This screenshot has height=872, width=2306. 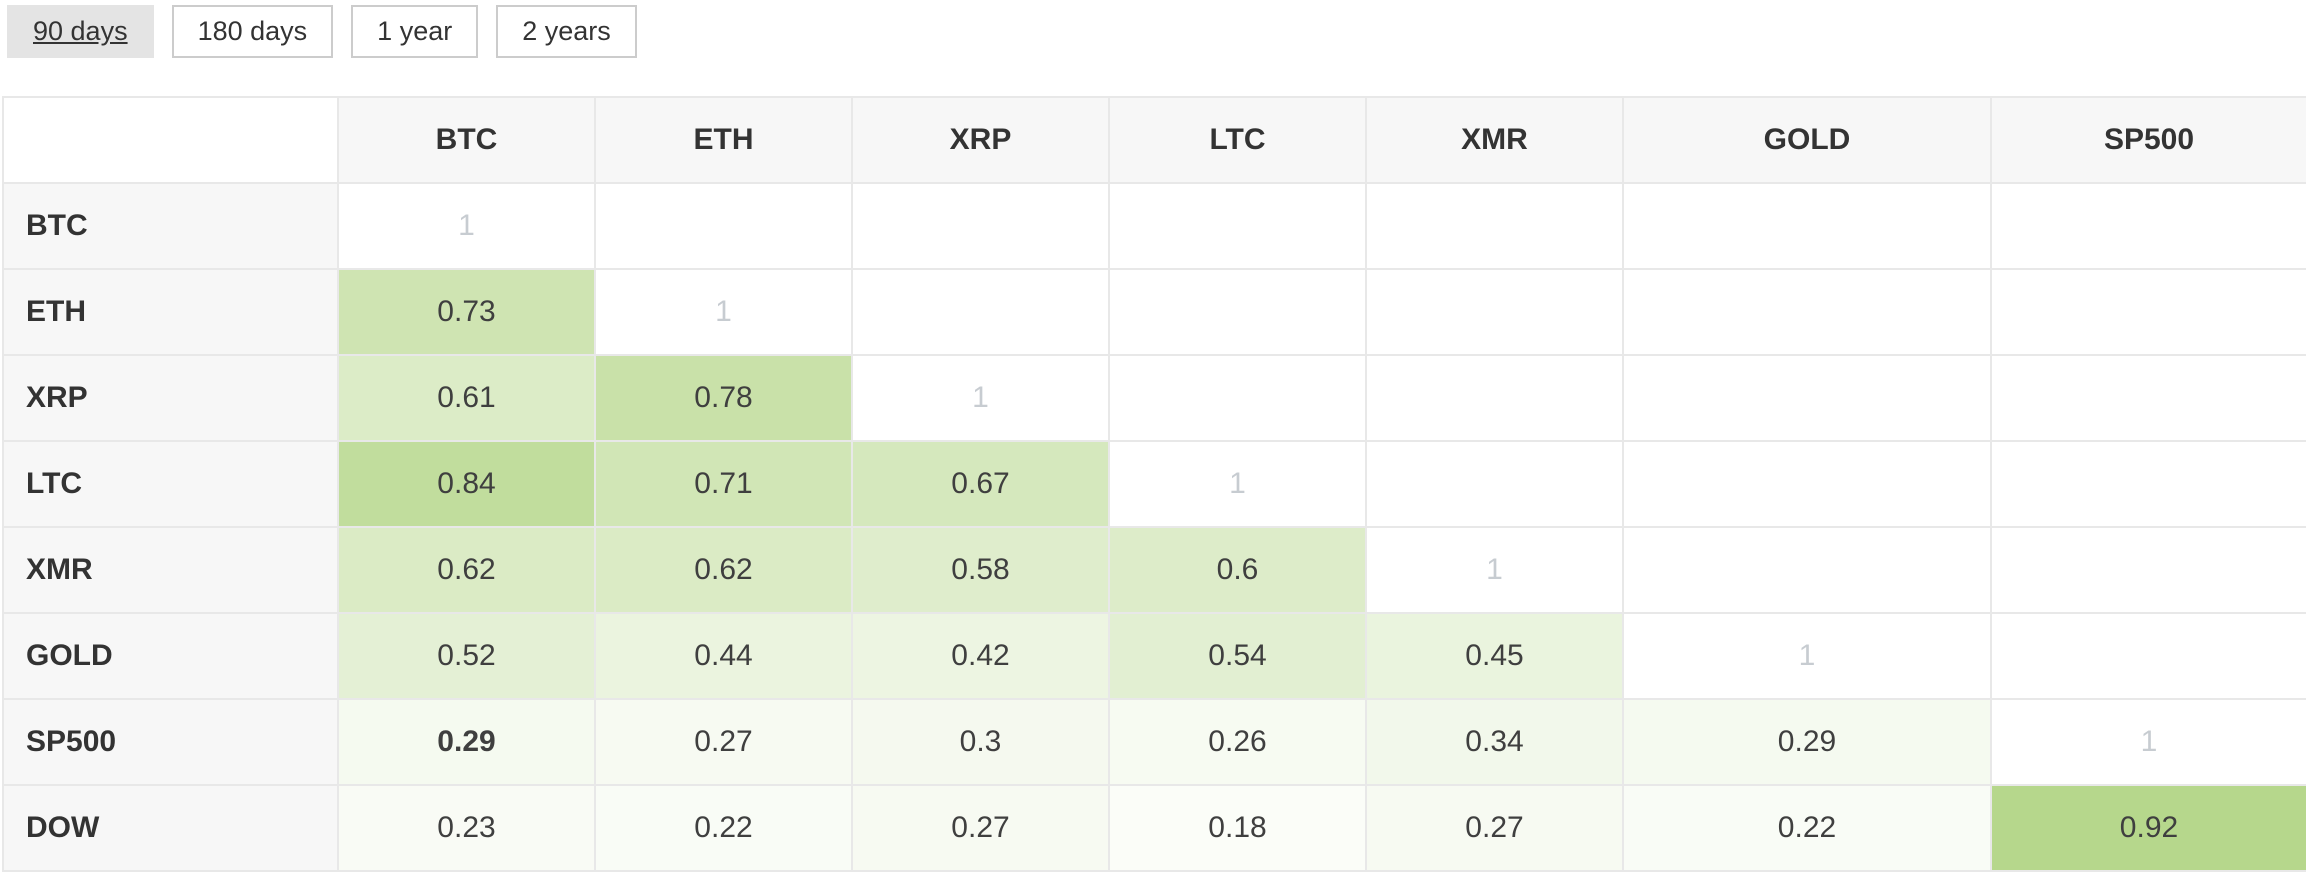 I want to click on cell-GOLD-ETH: 0.44, so click(x=723, y=656).